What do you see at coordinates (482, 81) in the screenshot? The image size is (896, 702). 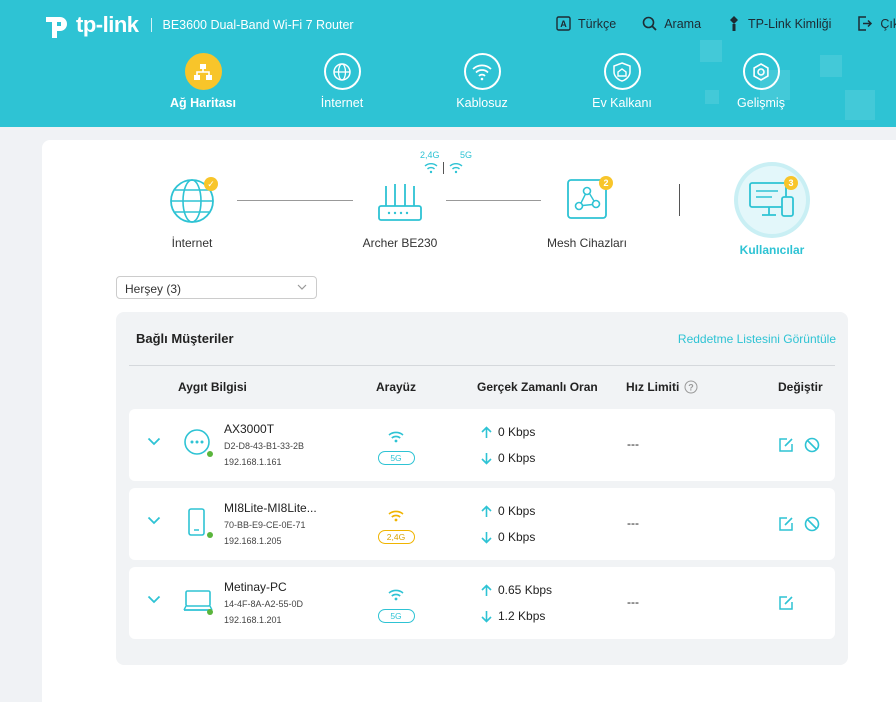 I see `nav-wireless: Kablosuz` at bounding box center [482, 81].